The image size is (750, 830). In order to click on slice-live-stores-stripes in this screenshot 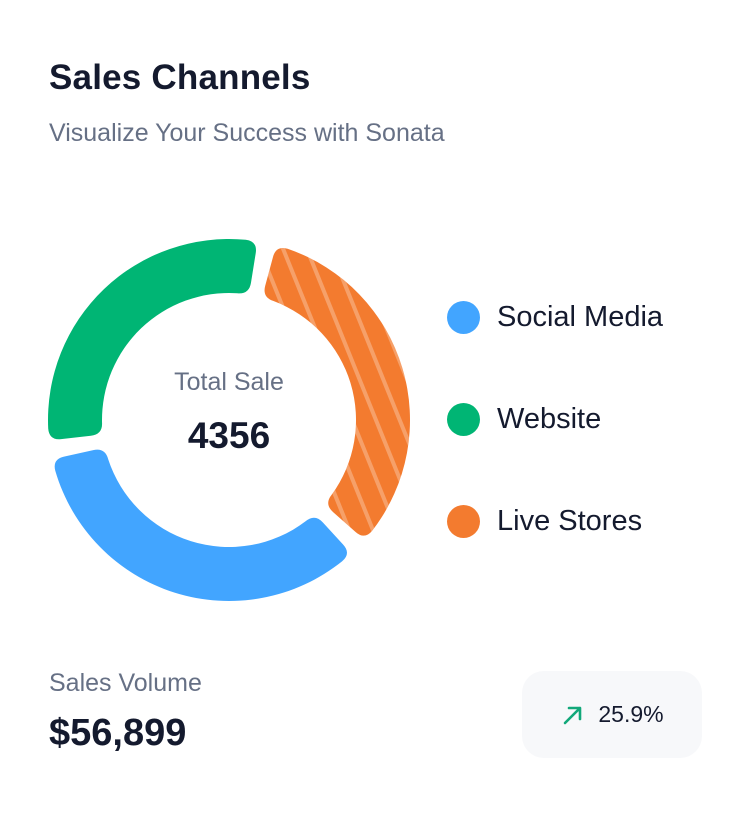, I will do `click(337, 391)`.